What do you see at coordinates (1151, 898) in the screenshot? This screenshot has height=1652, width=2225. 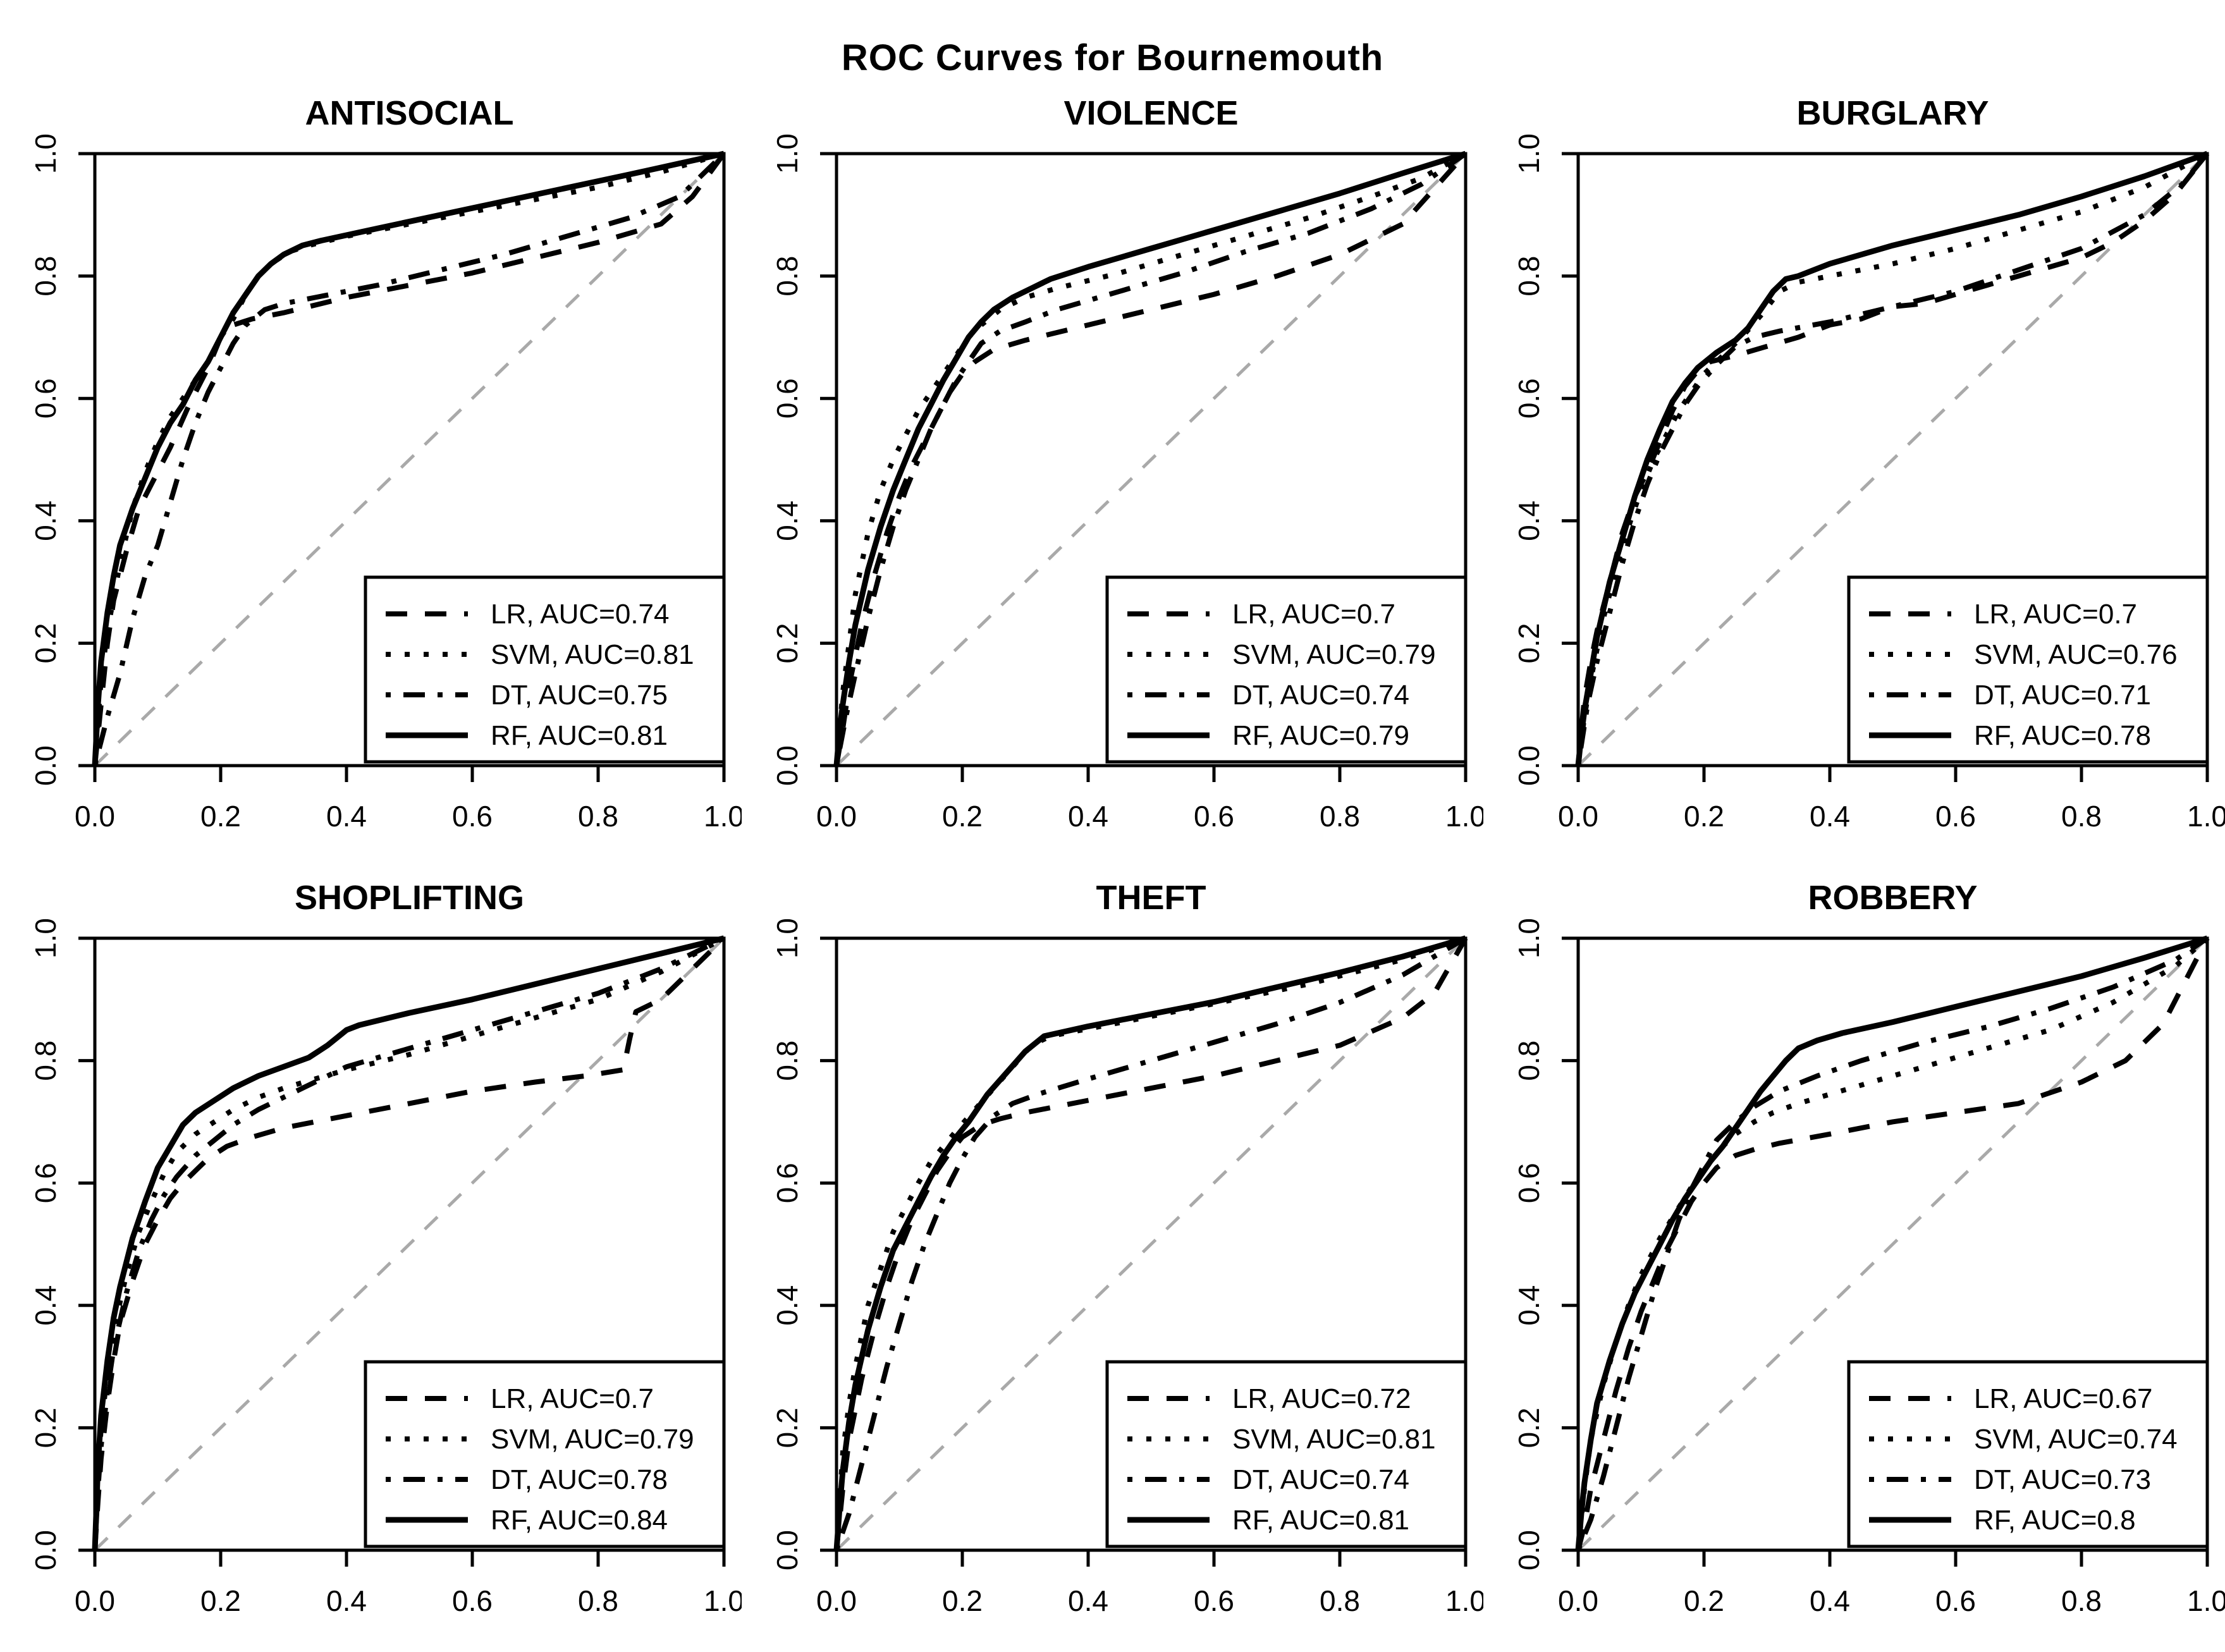 I see `panel-title: THEFT` at bounding box center [1151, 898].